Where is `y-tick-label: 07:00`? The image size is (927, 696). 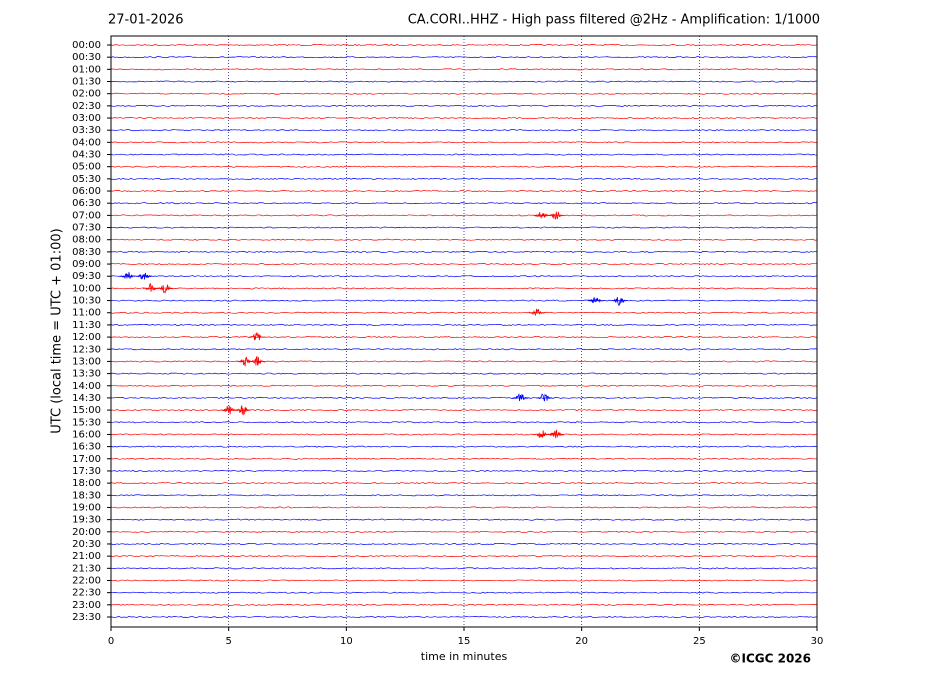 y-tick-label: 07:00 is located at coordinates (86, 215).